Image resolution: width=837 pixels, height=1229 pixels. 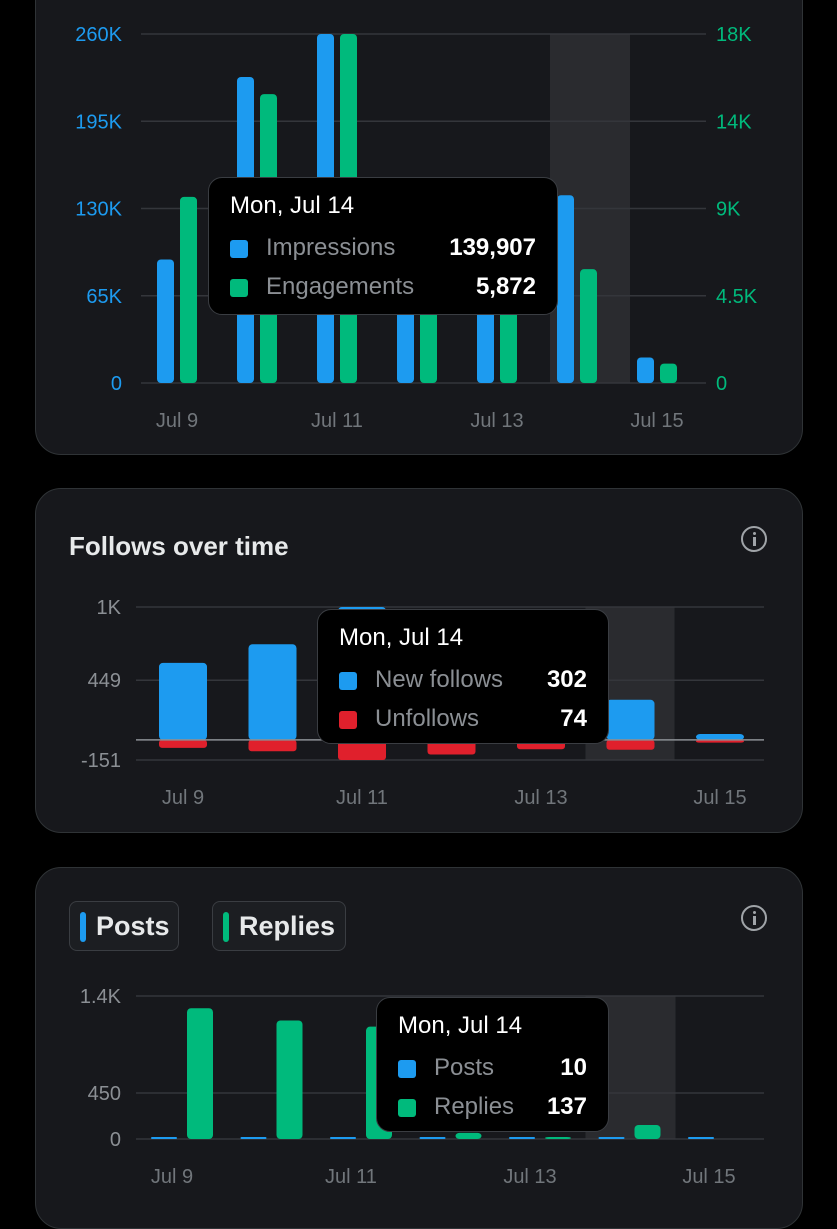 What do you see at coordinates (104, 1094) in the screenshot?
I see `y-tick-label: 450` at bounding box center [104, 1094].